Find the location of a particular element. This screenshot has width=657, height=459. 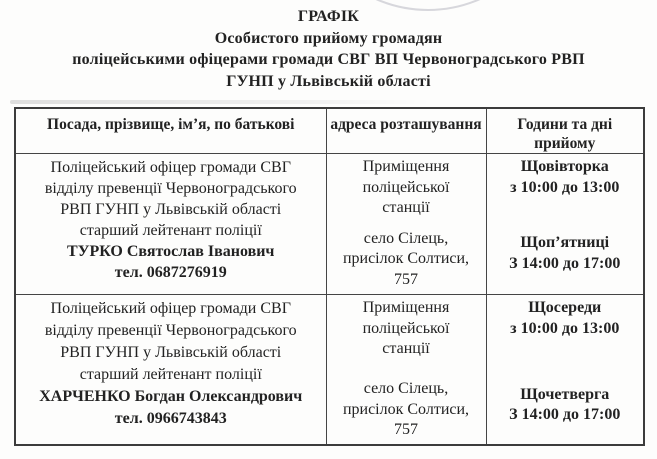

title-line-2: Особистого прийому громадян is located at coordinates (328, 38).